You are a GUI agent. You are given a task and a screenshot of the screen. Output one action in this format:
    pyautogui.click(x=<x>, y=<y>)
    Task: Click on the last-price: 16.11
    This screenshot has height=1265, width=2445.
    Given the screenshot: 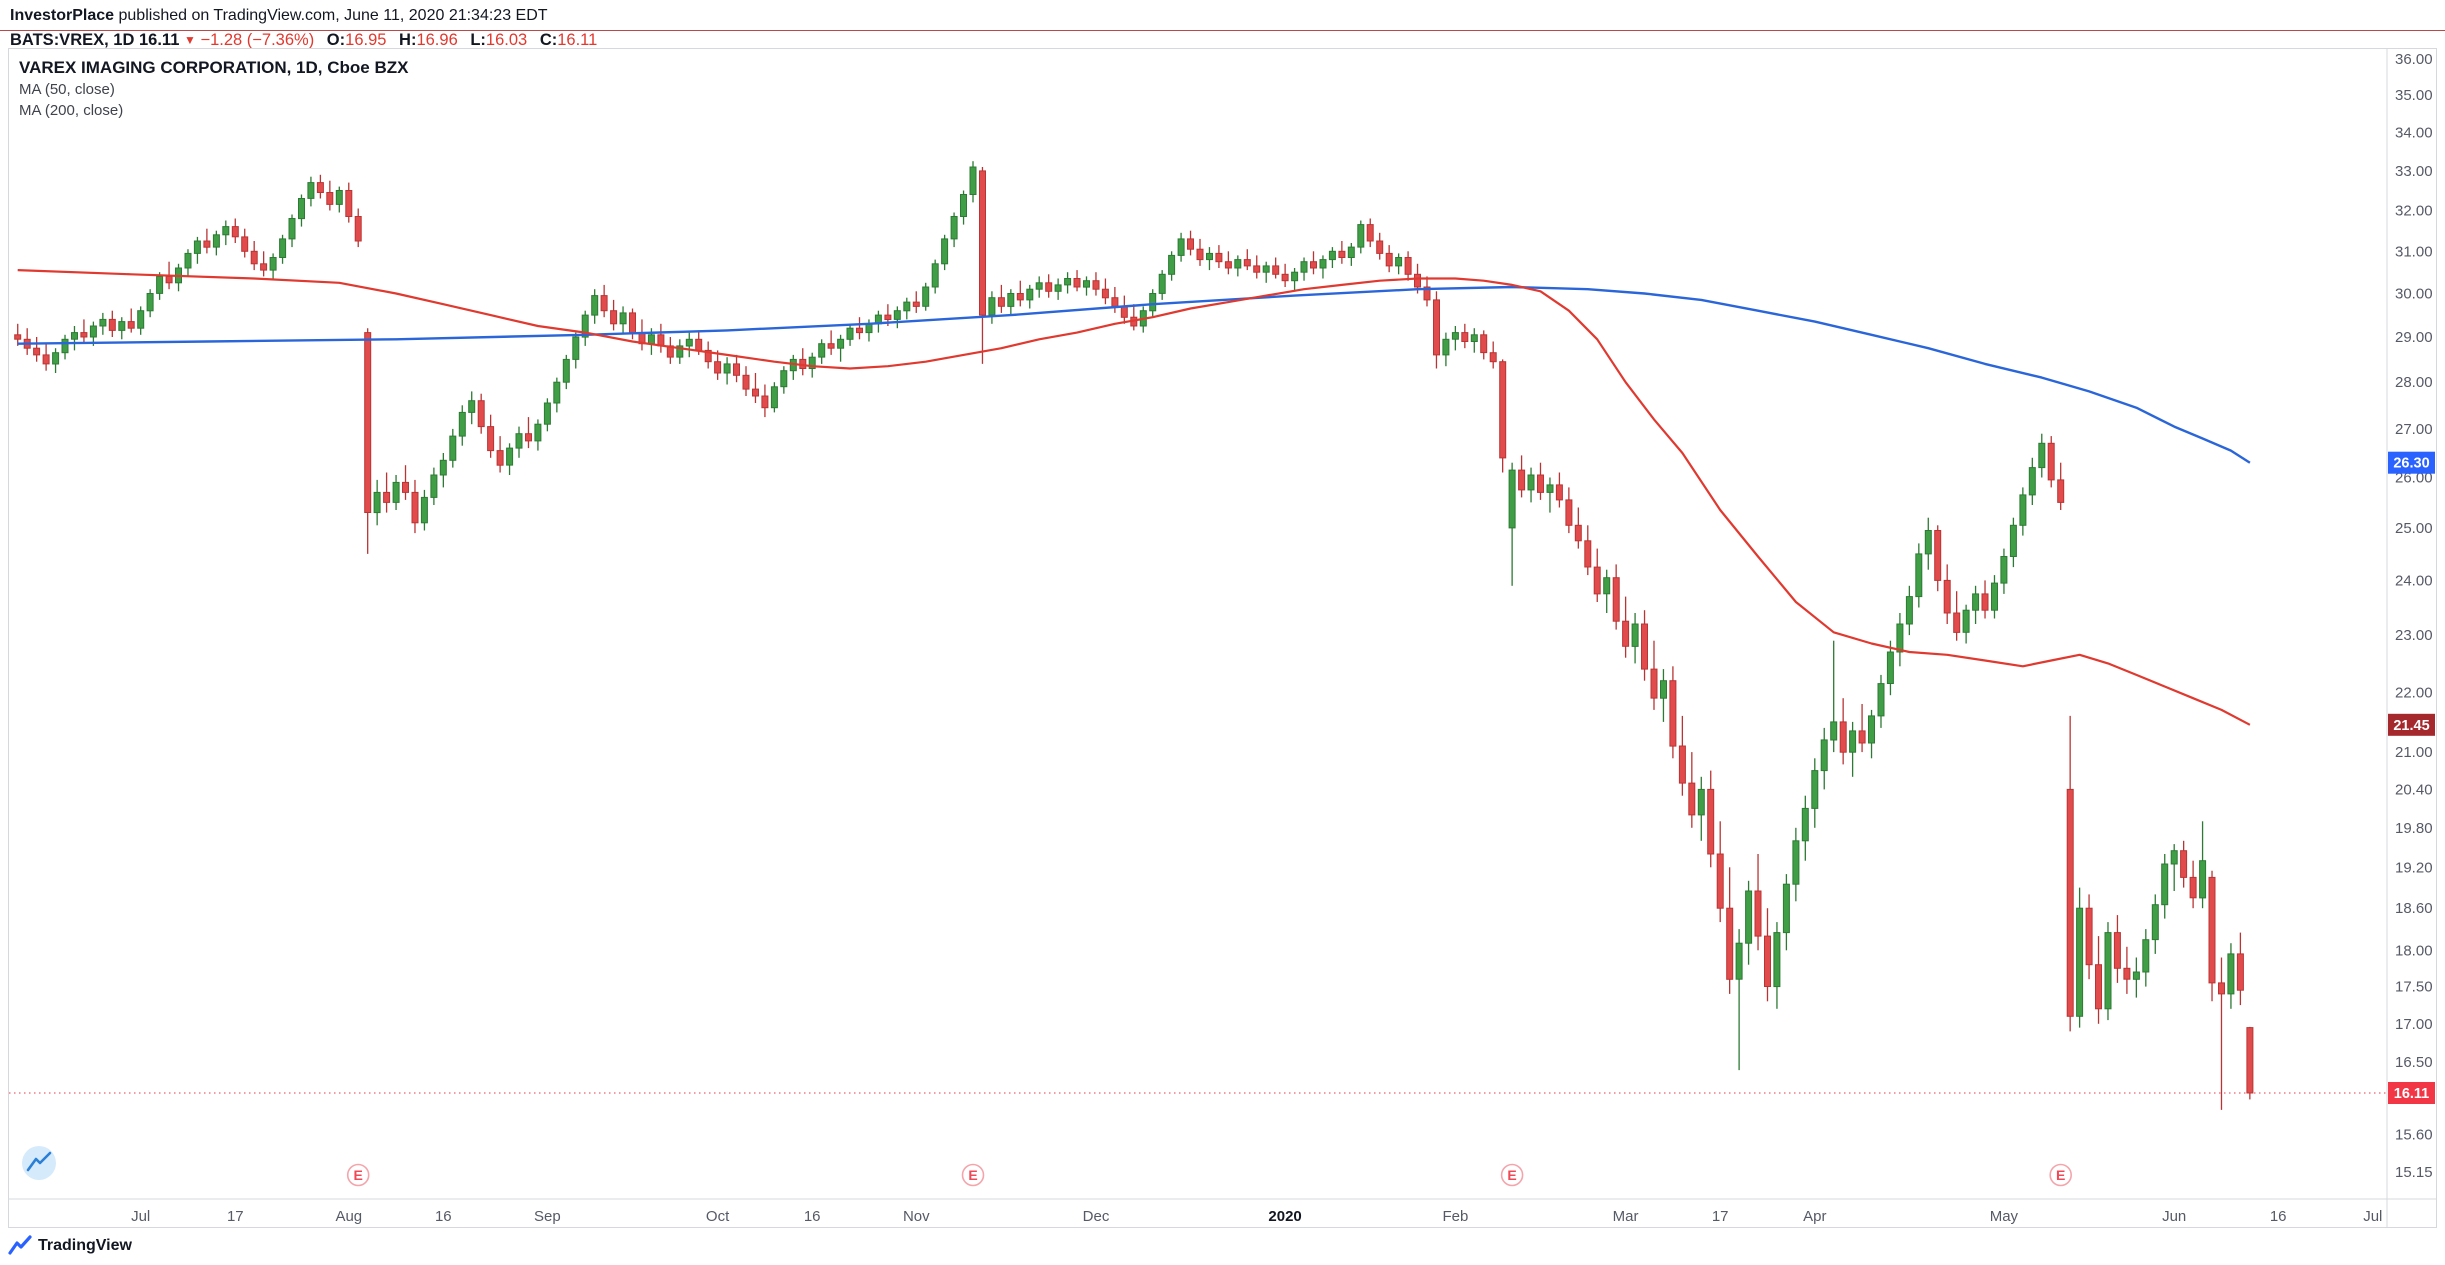 What is the action you would take?
    pyautogui.click(x=159, y=40)
    